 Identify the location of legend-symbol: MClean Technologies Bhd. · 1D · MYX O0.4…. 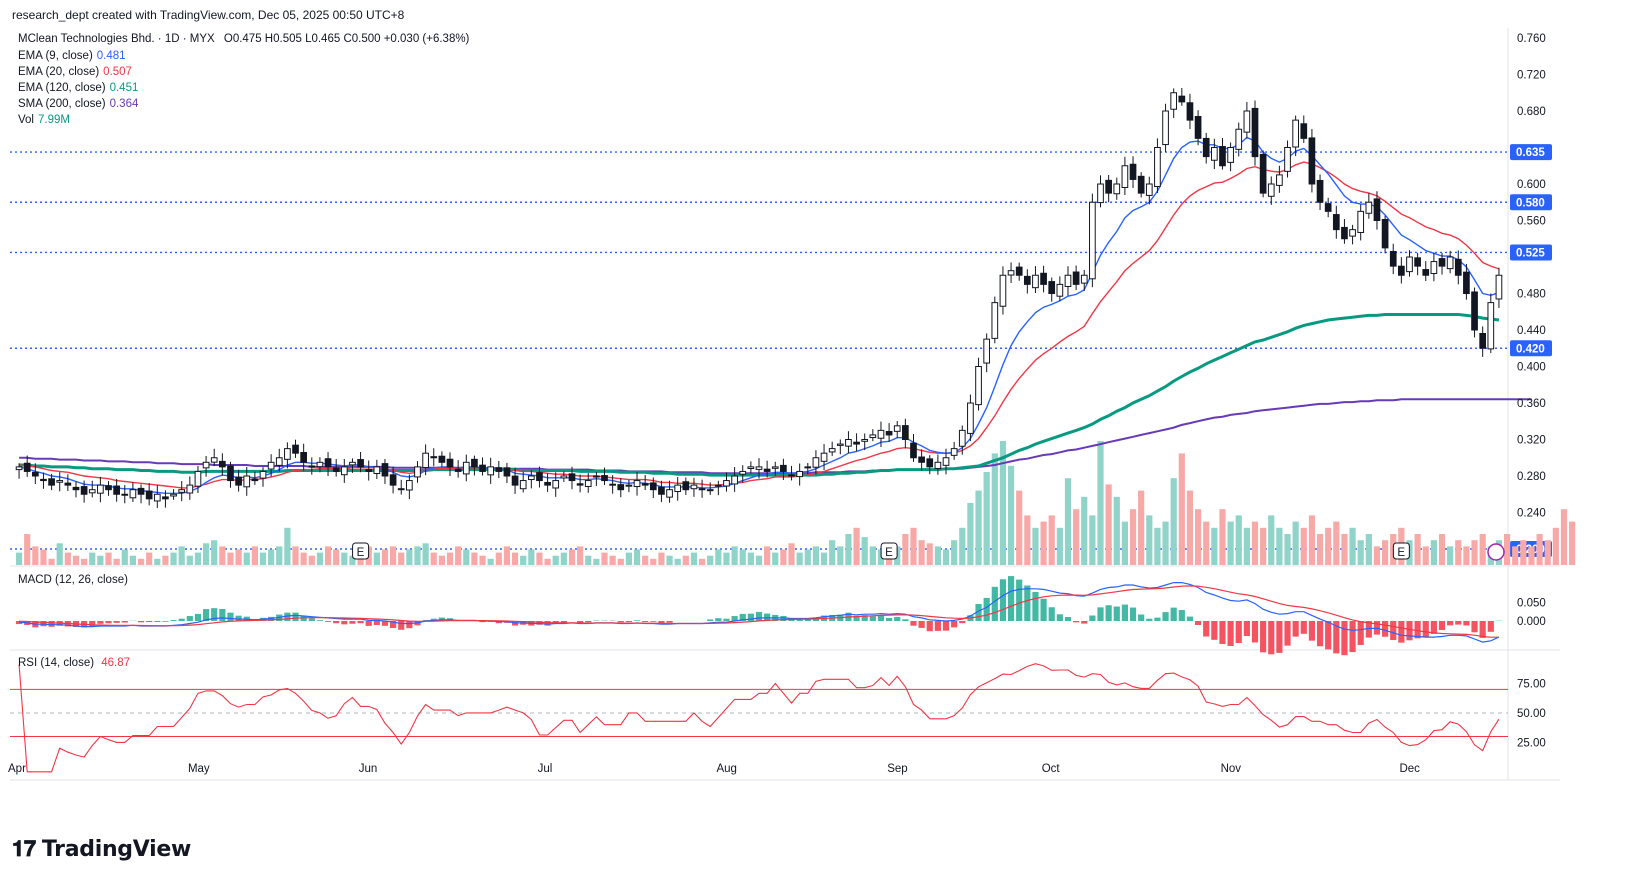
(243, 39).